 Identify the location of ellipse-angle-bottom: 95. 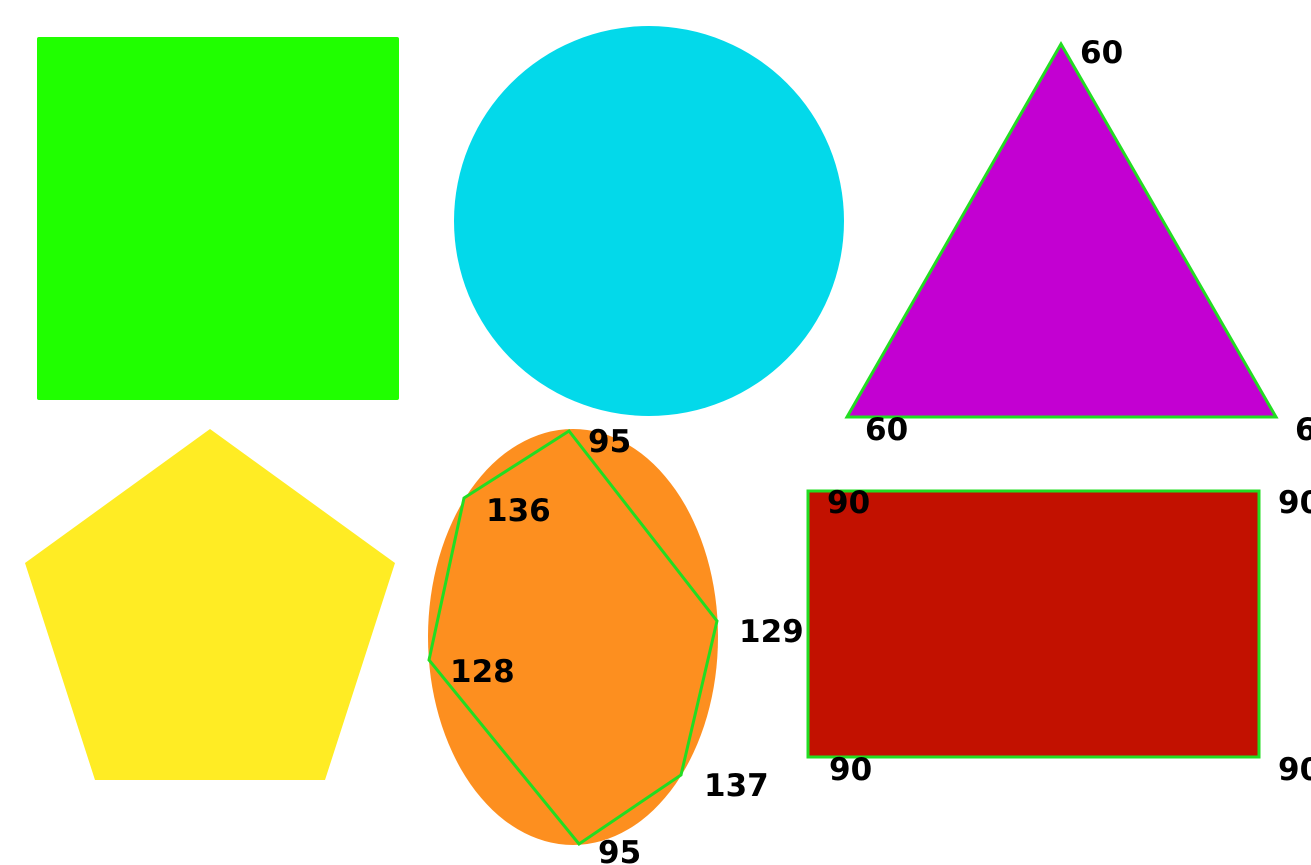
(619, 850).